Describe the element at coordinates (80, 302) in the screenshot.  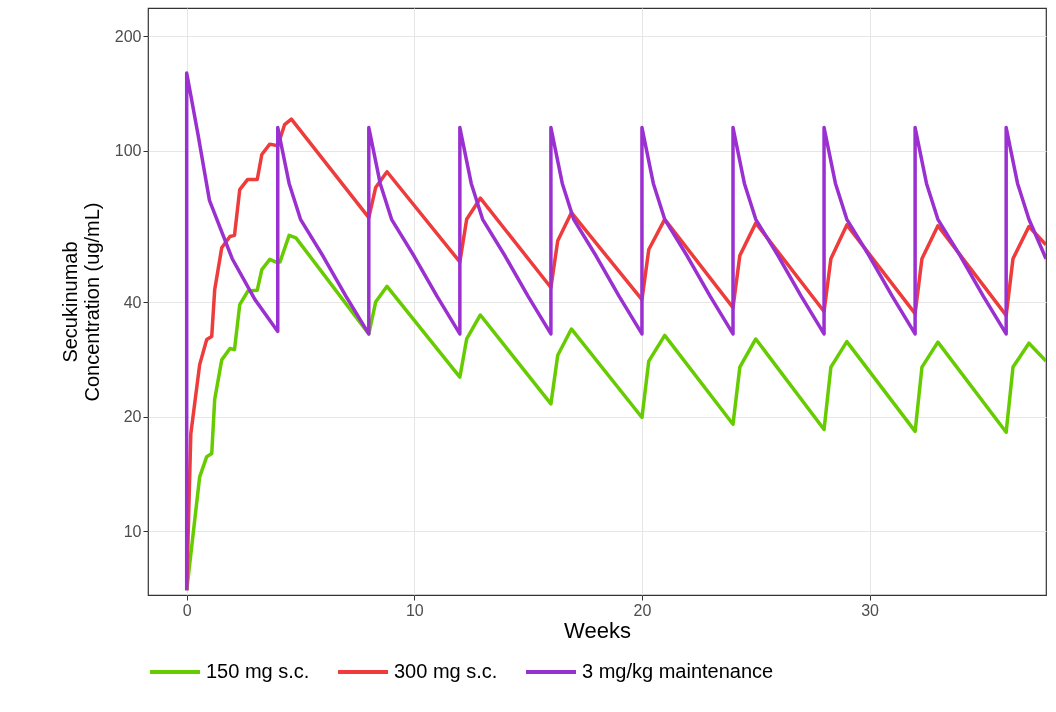
I see `y-axis-title: Secukinumab Concentration (ug/mL)` at that location.